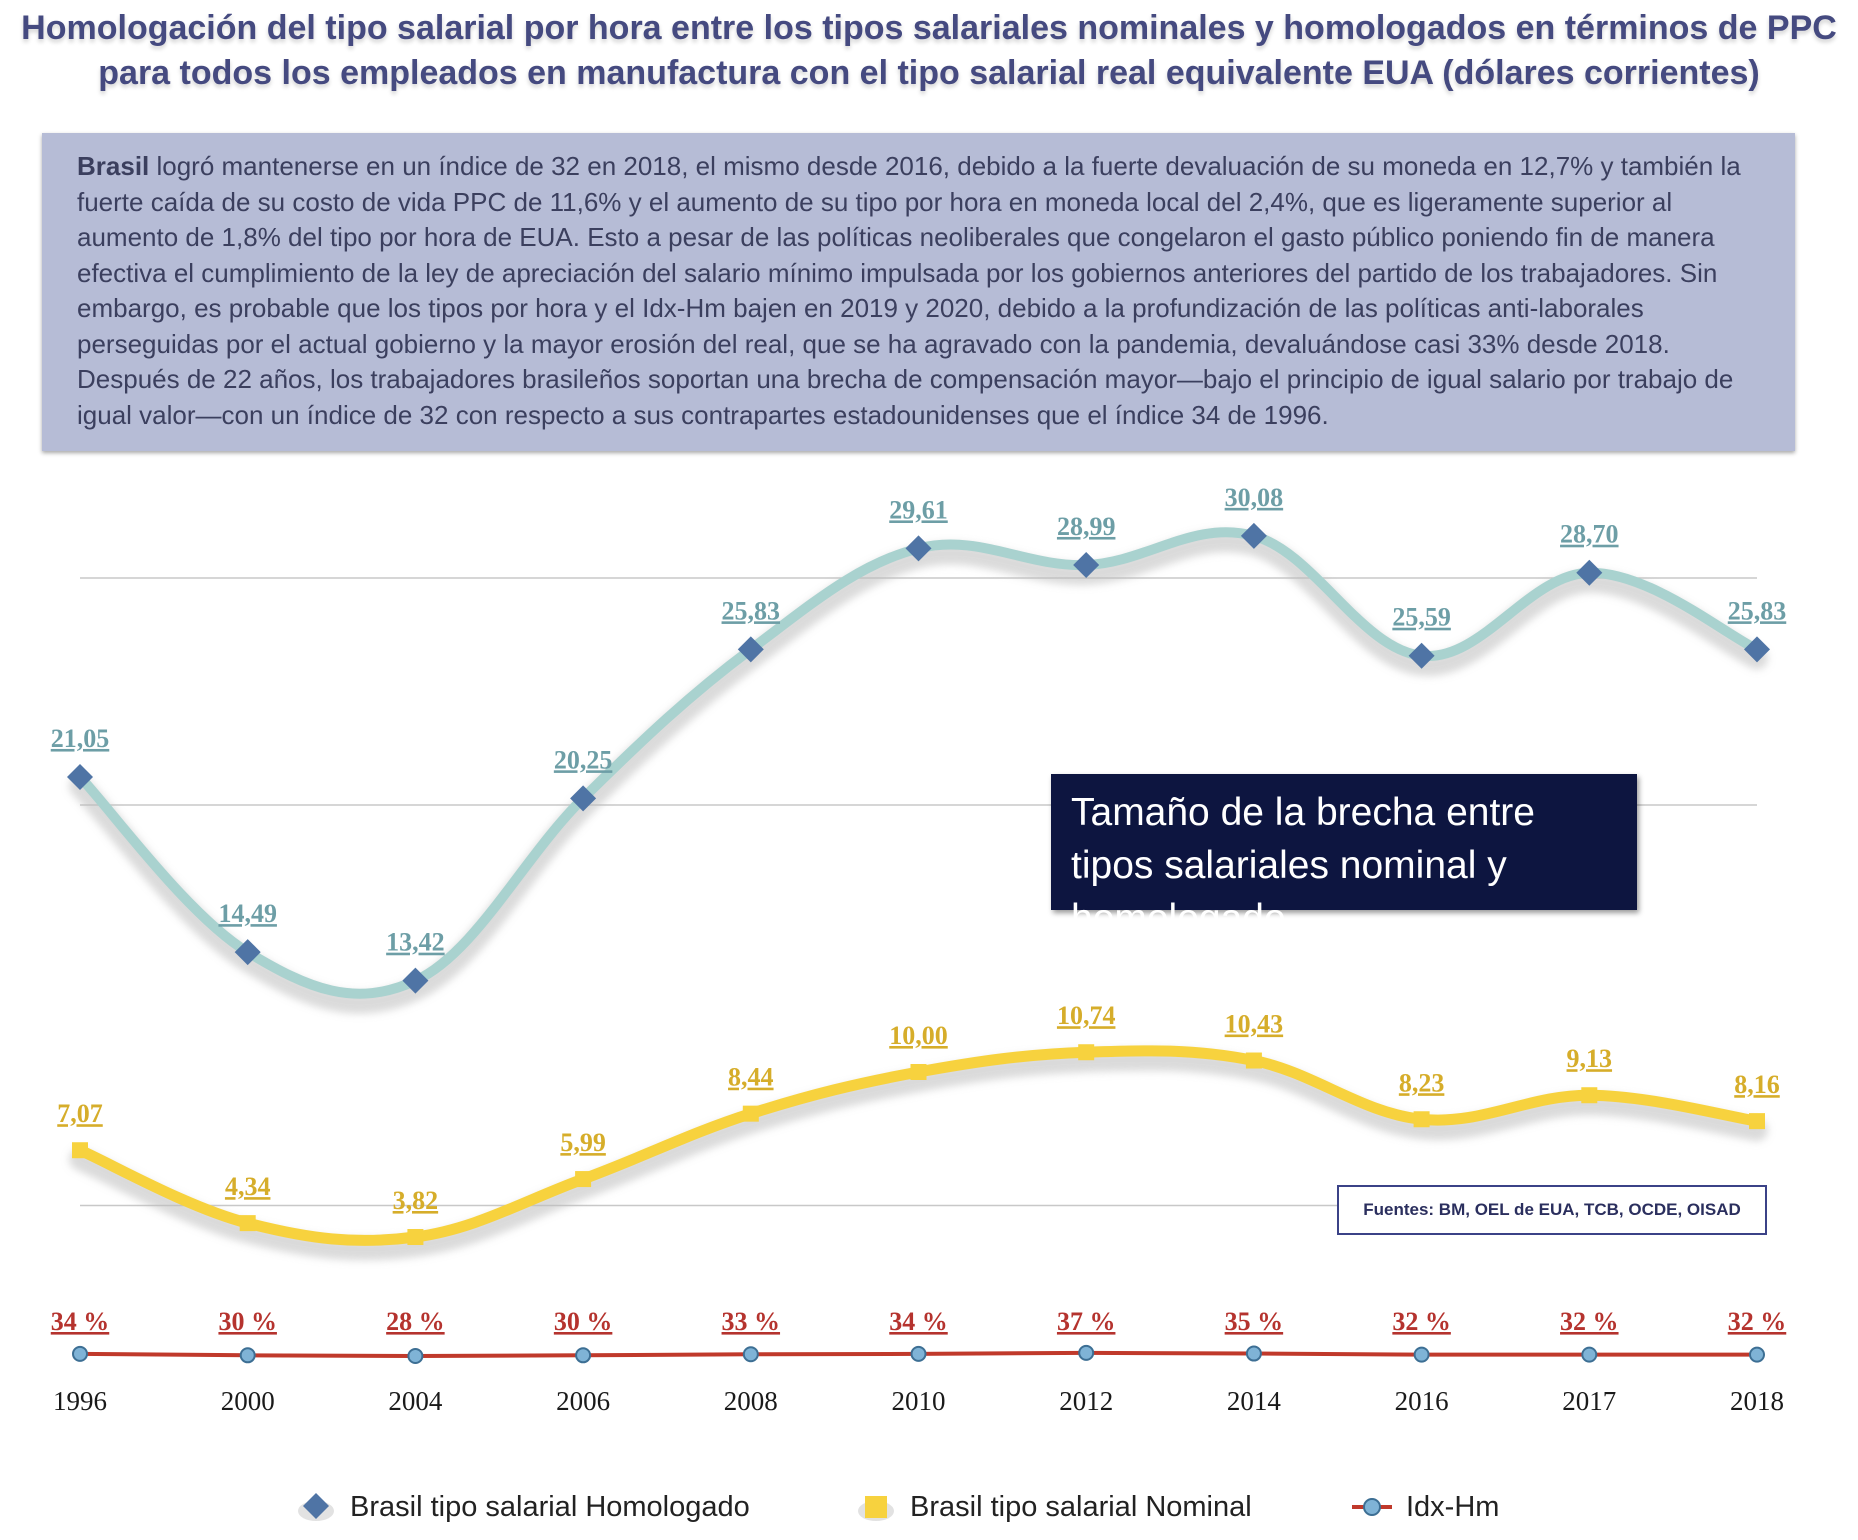 This screenshot has width=1858, height=1540. What do you see at coordinates (1254, 1321) in the screenshot?
I see `idxhm-data-label: 35 %` at bounding box center [1254, 1321].